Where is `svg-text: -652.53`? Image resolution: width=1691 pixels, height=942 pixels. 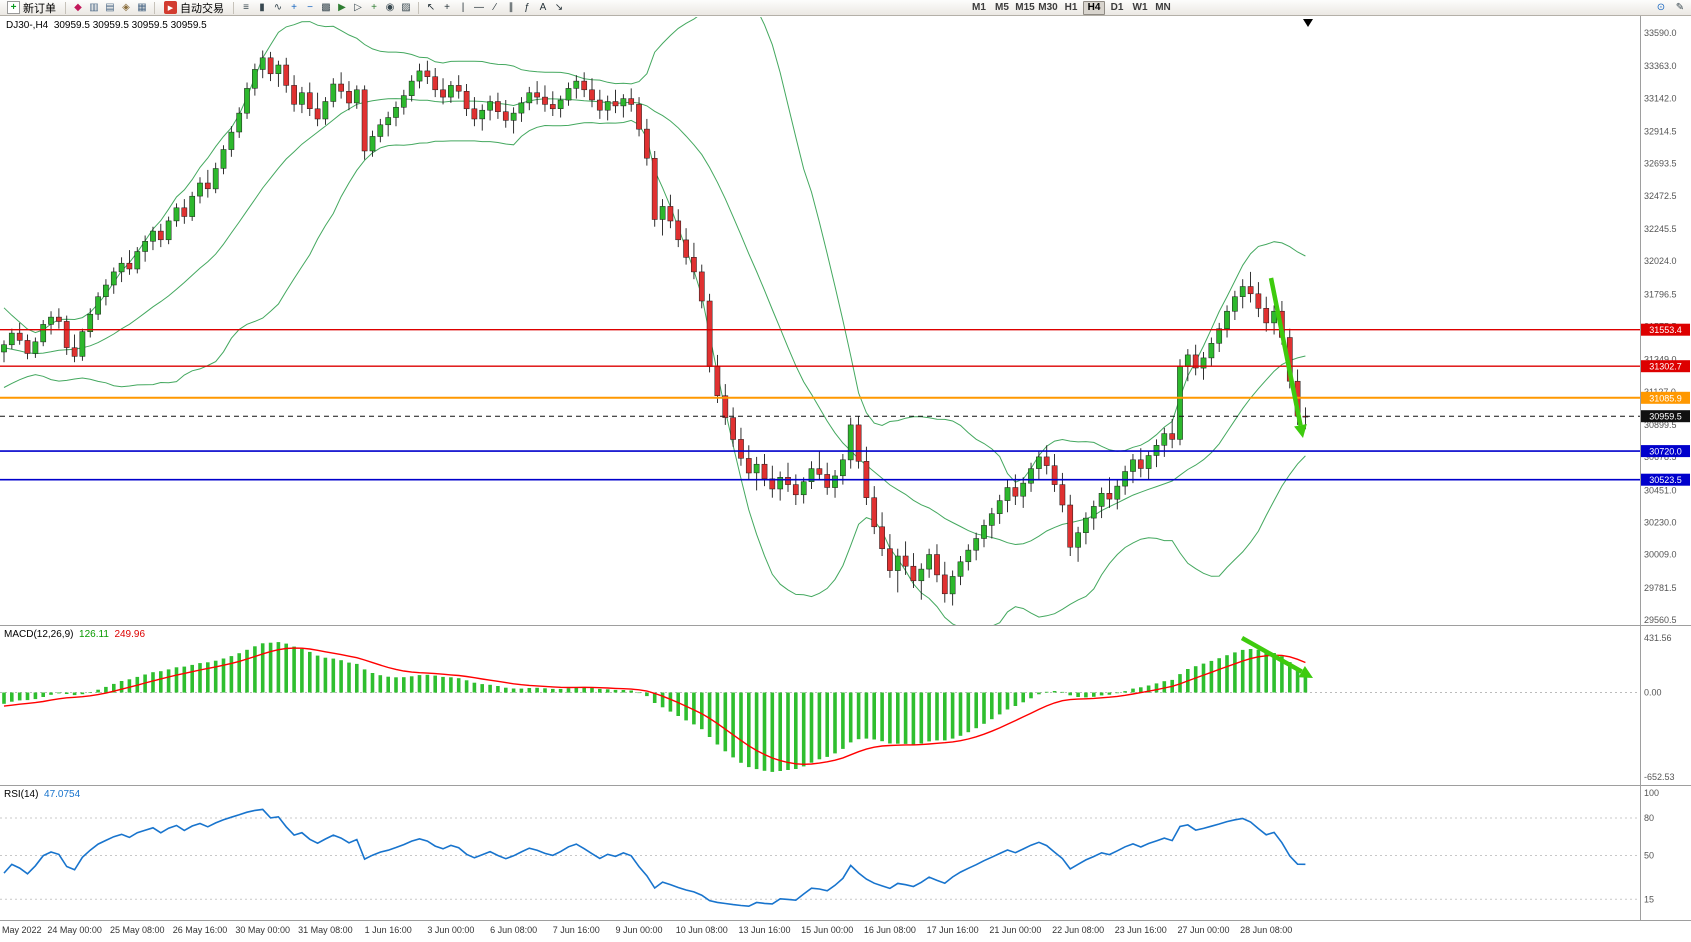 svg-text: -652.53 is located at coordinates (1659, 777).